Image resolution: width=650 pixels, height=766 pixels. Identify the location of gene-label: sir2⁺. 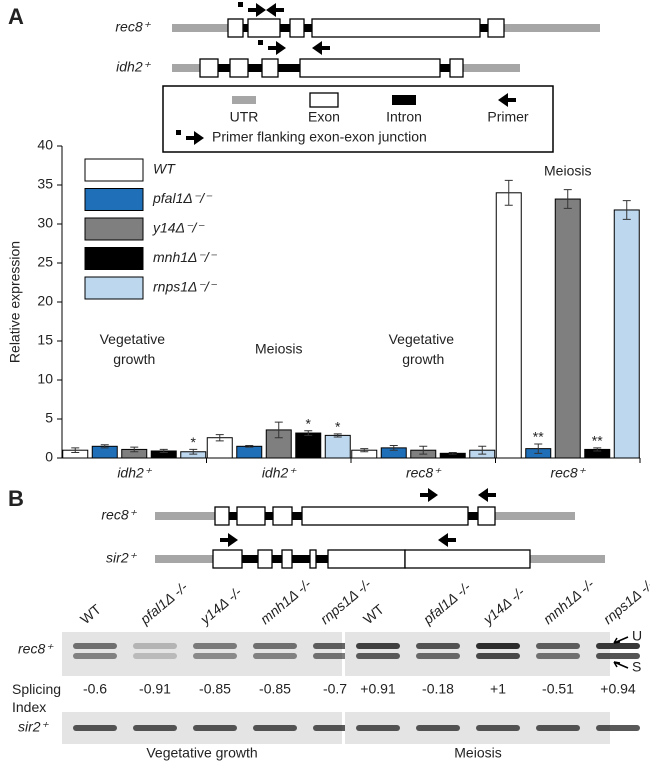
(122, 558).